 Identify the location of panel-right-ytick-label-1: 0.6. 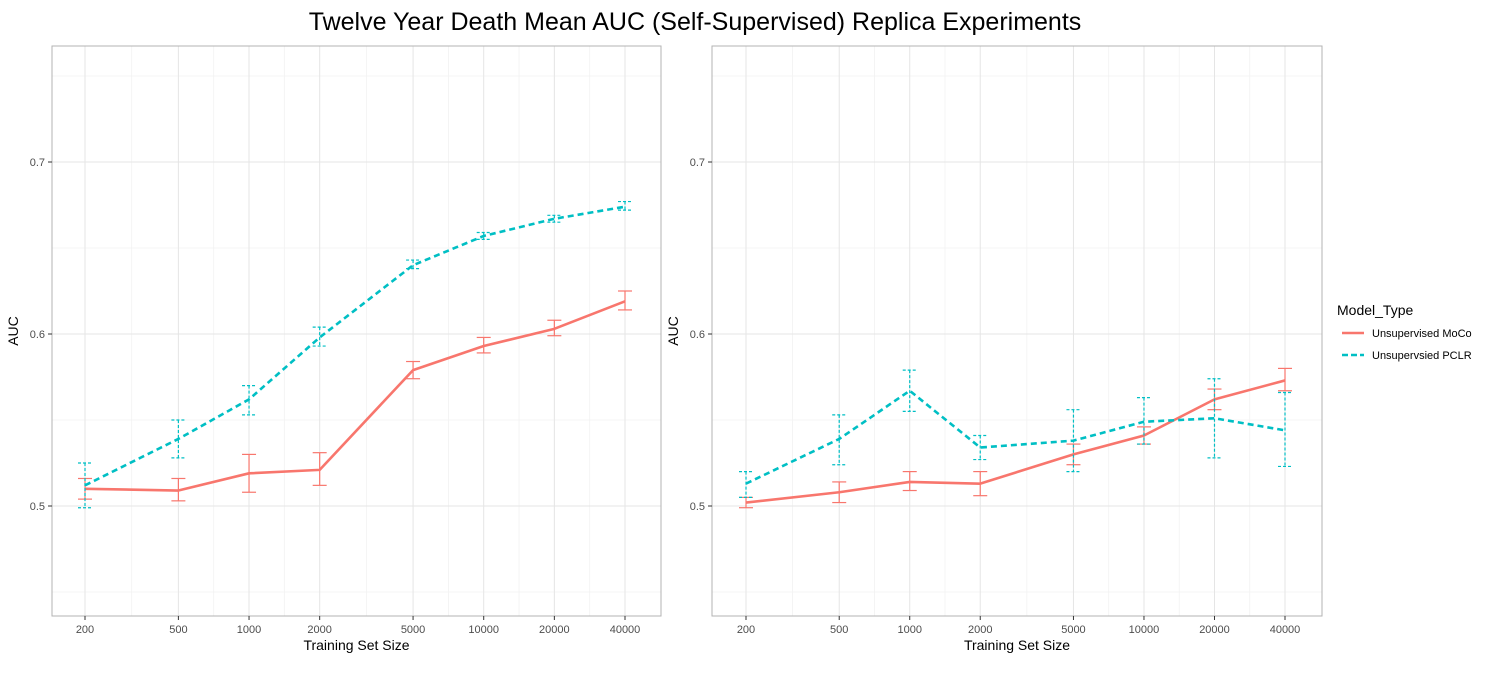
(697, 335).